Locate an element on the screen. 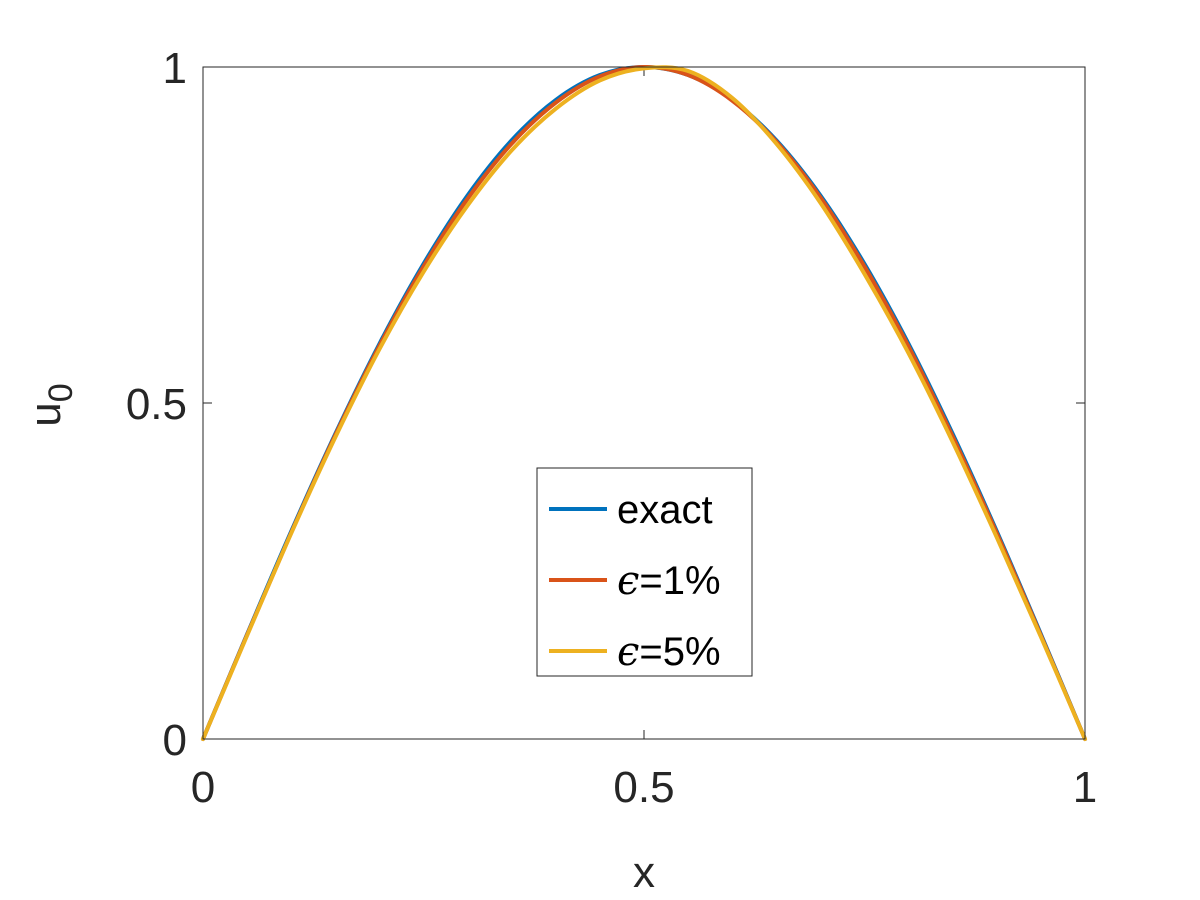 The width and height of the screenshot is (1200, 900). x-tick-label: 1 is located at coordinates (1085, 787).